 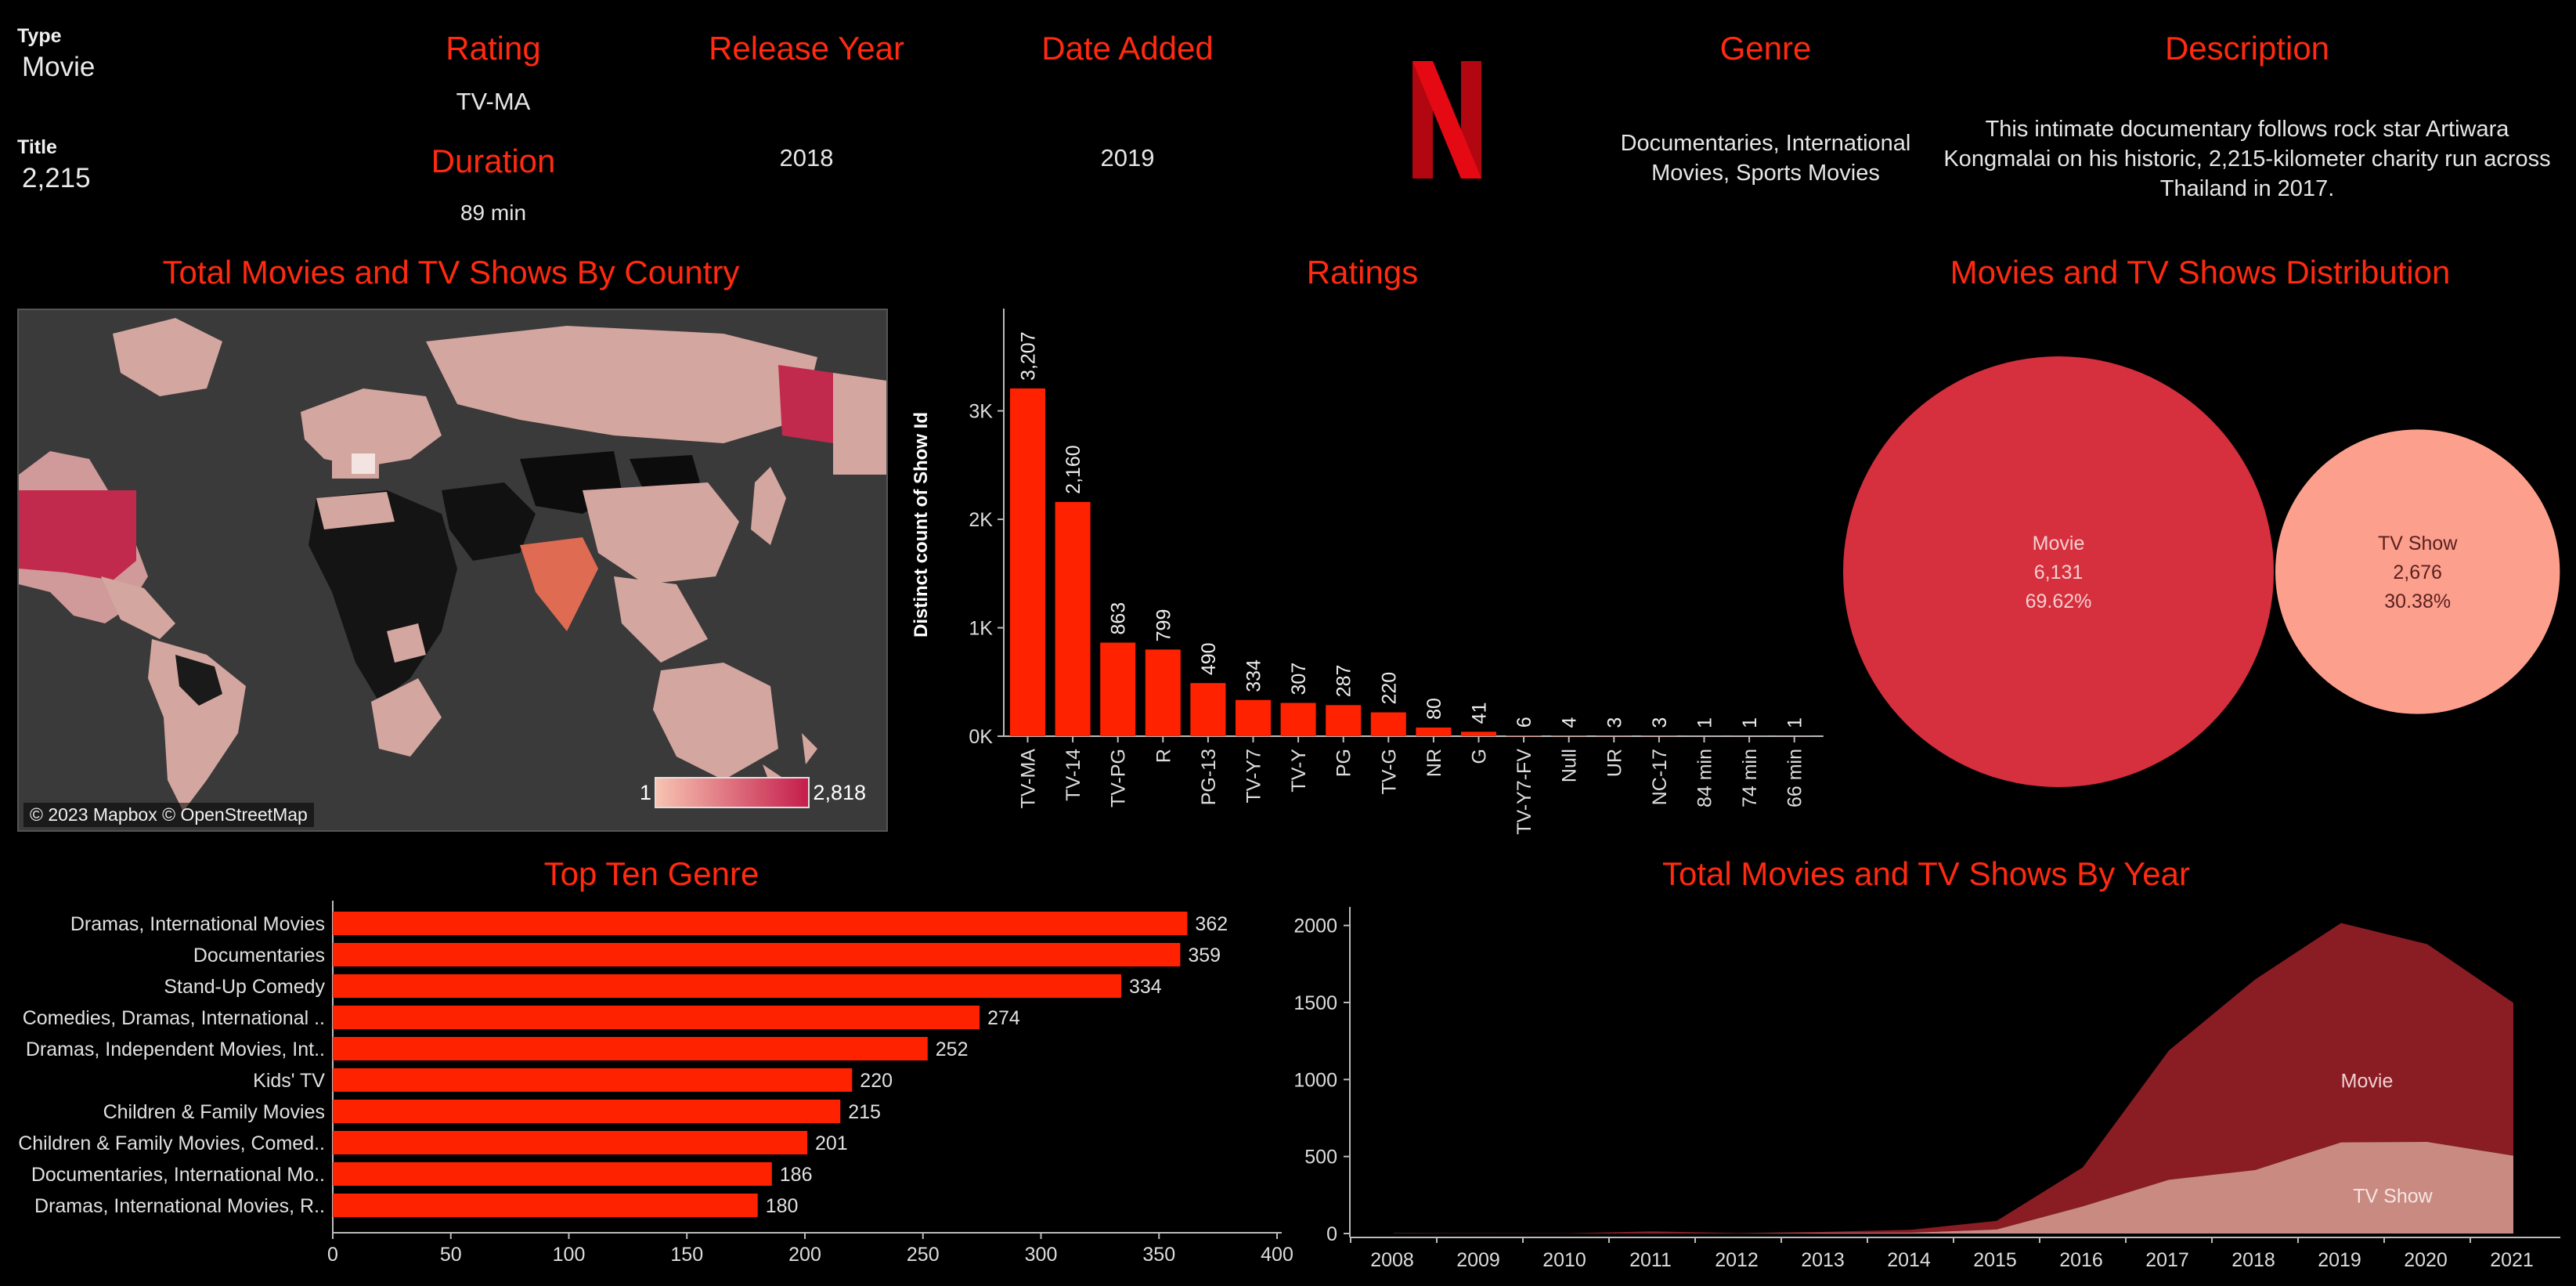 I want to click on year-x-tick-label: 2020, so click(x=2426, y=1260).